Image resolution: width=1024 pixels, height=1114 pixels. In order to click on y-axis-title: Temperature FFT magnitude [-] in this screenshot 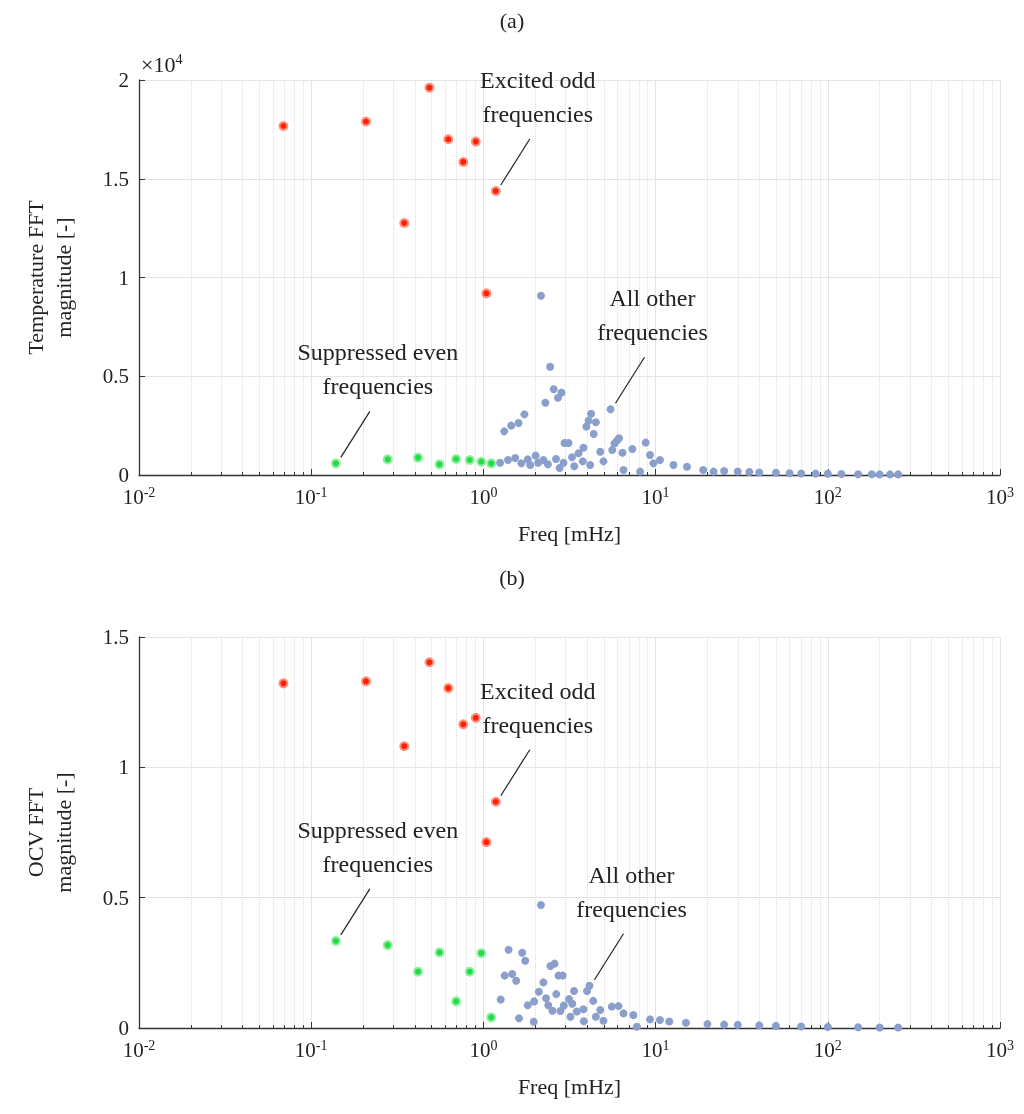, I will do `click(49, 277)`.